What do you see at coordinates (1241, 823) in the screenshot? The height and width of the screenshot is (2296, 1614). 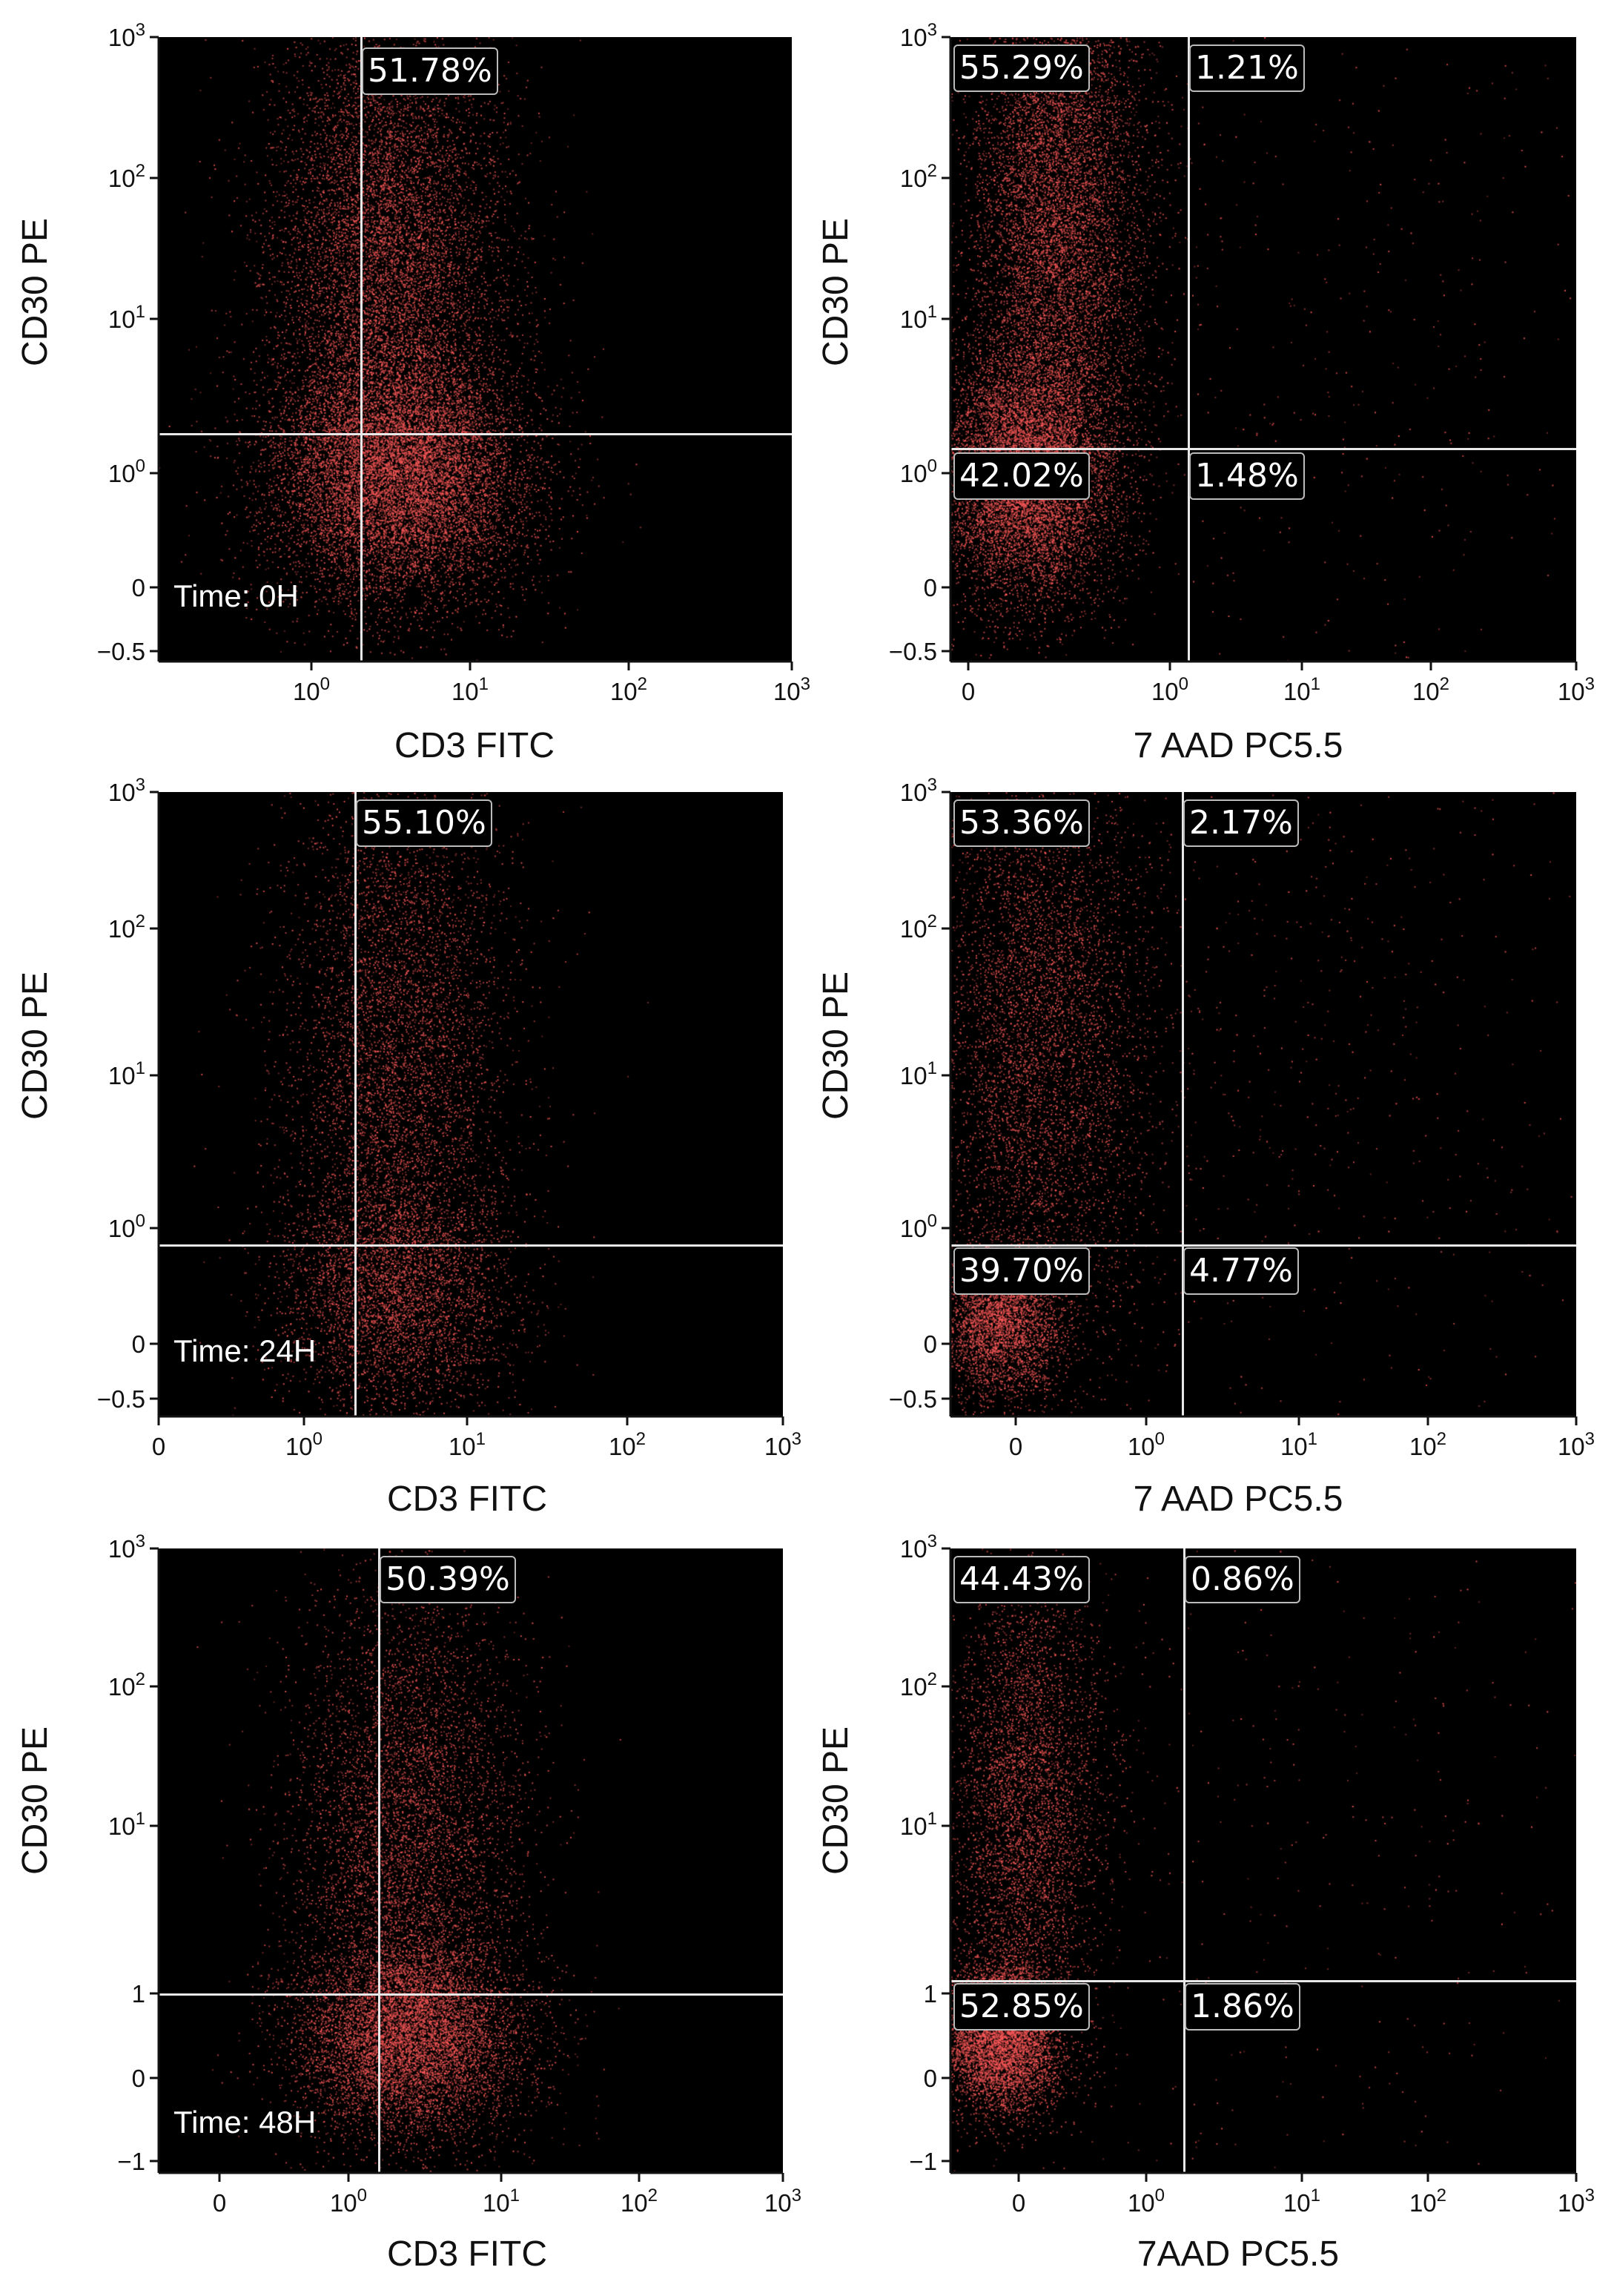 I see `quadrant-upper-right-percent: 2.17%` at bounding box center [1241, 823].